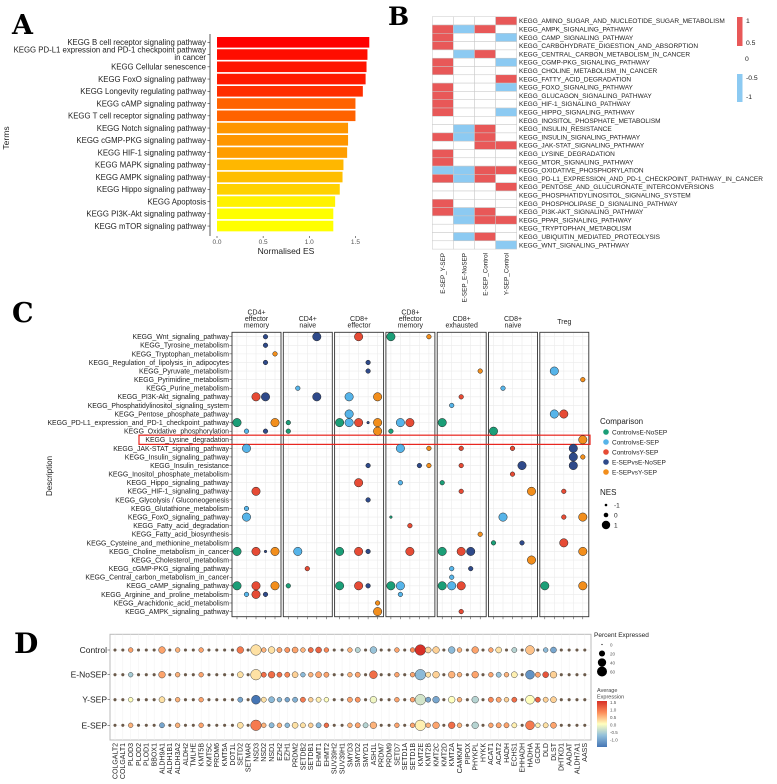  What do you see at coordinates (616, 525) in the screenshot?
I see `legend-label: 1` at bounding box center [616, 525].